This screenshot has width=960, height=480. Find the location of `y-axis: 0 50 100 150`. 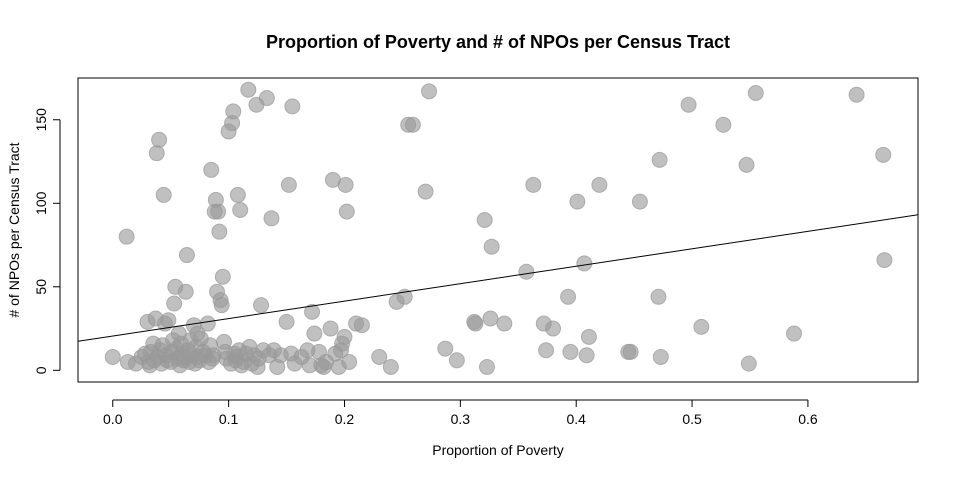

y-axis: 0 50 100 150 is located at coordinates (47, 241).